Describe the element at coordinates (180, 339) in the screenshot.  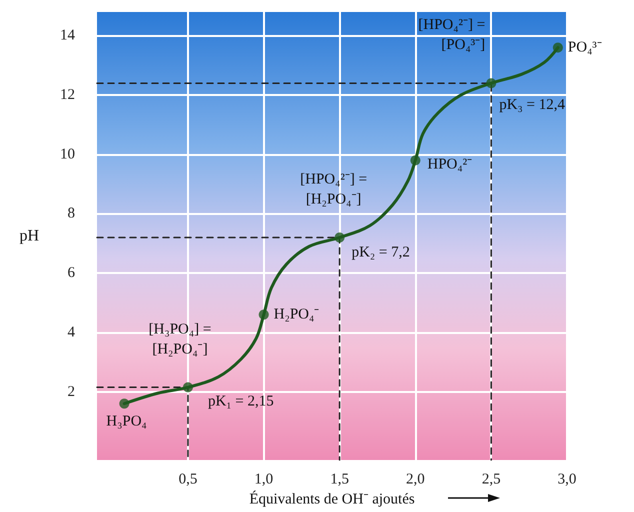
I see `annotation: [H₃PO₄] = [H₂PO₄⁻]` at that location.